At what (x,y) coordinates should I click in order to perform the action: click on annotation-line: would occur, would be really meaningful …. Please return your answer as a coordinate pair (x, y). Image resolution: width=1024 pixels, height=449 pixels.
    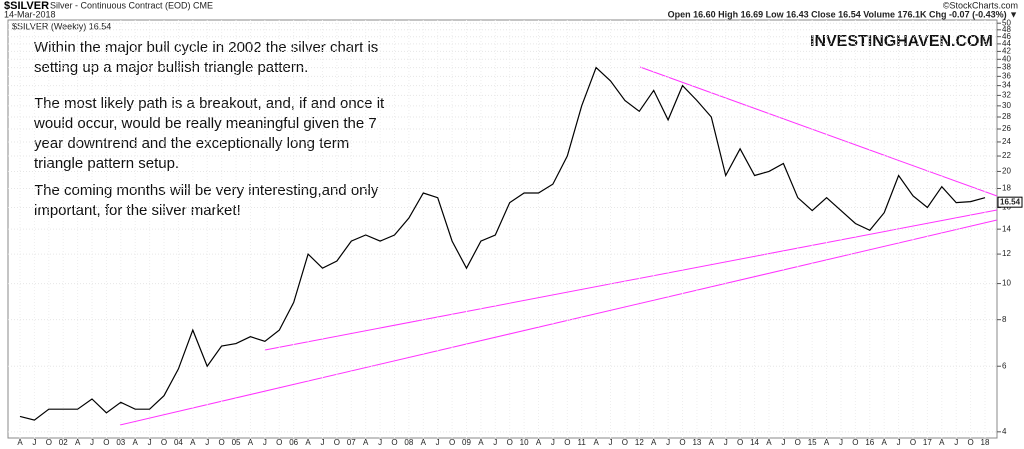
    Looking at the image, I should click on (205, 123).